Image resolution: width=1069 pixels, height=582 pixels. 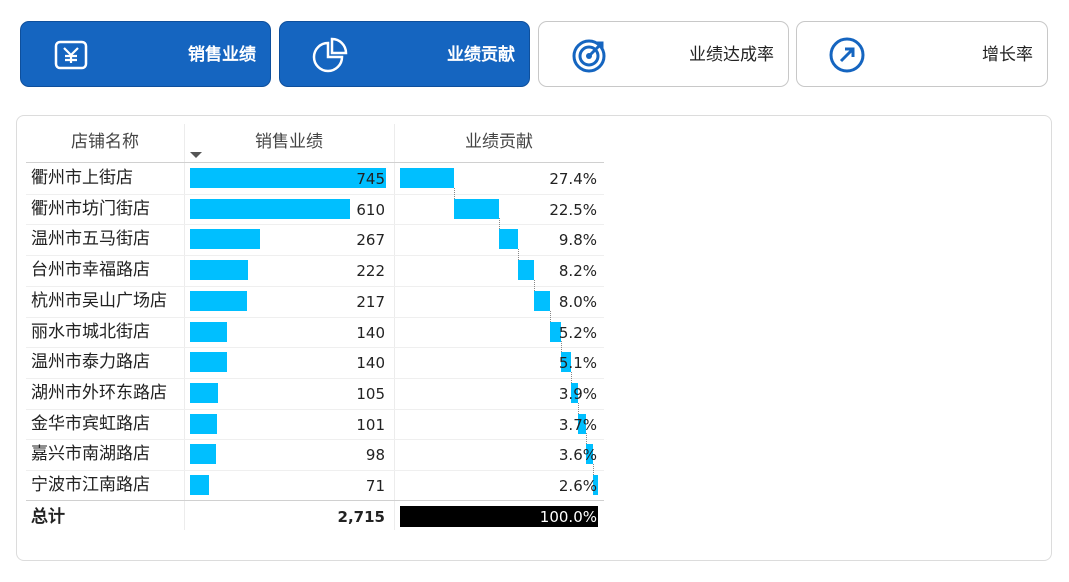 I want to click on sales-value: 222, so click(x=370, y=271).